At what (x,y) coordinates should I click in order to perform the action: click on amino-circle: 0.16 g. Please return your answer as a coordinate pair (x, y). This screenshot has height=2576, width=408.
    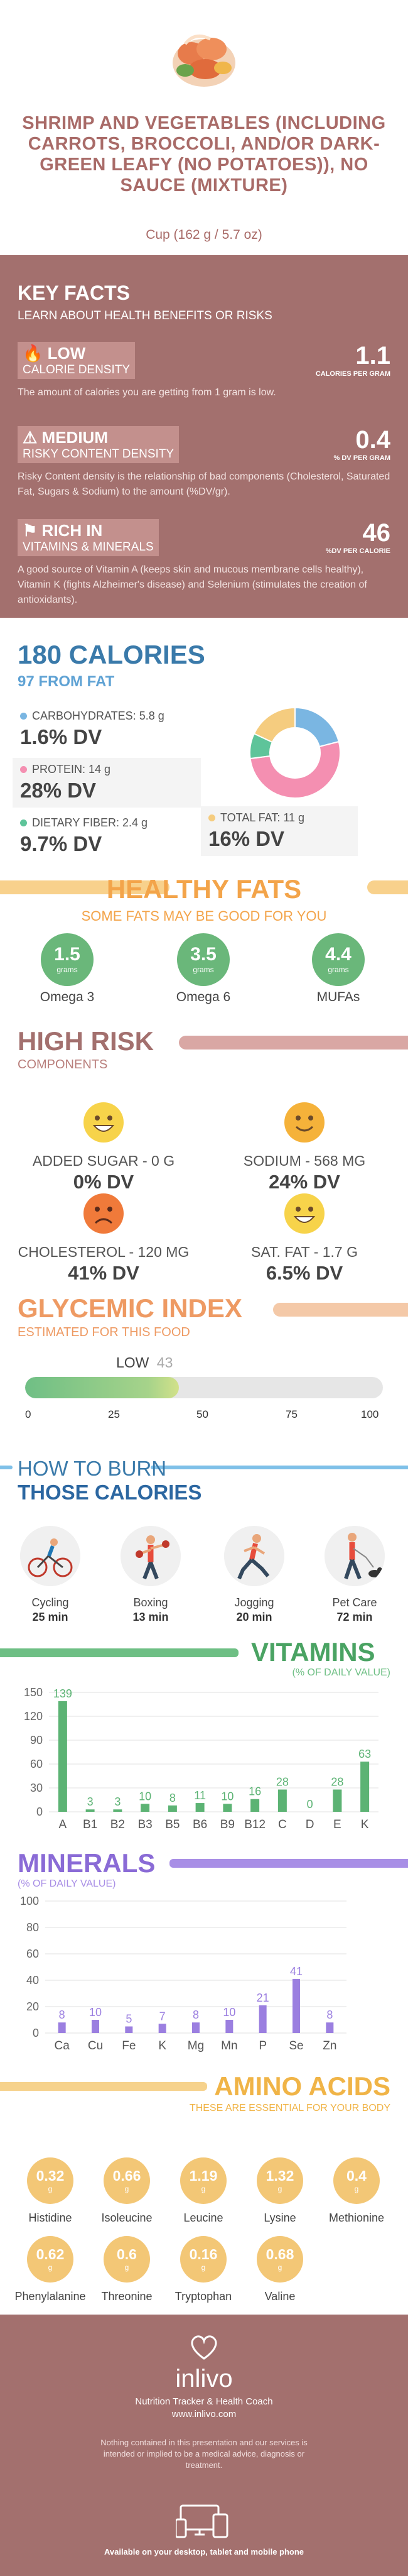
    Looking at the image, I should click on (203, 2259).